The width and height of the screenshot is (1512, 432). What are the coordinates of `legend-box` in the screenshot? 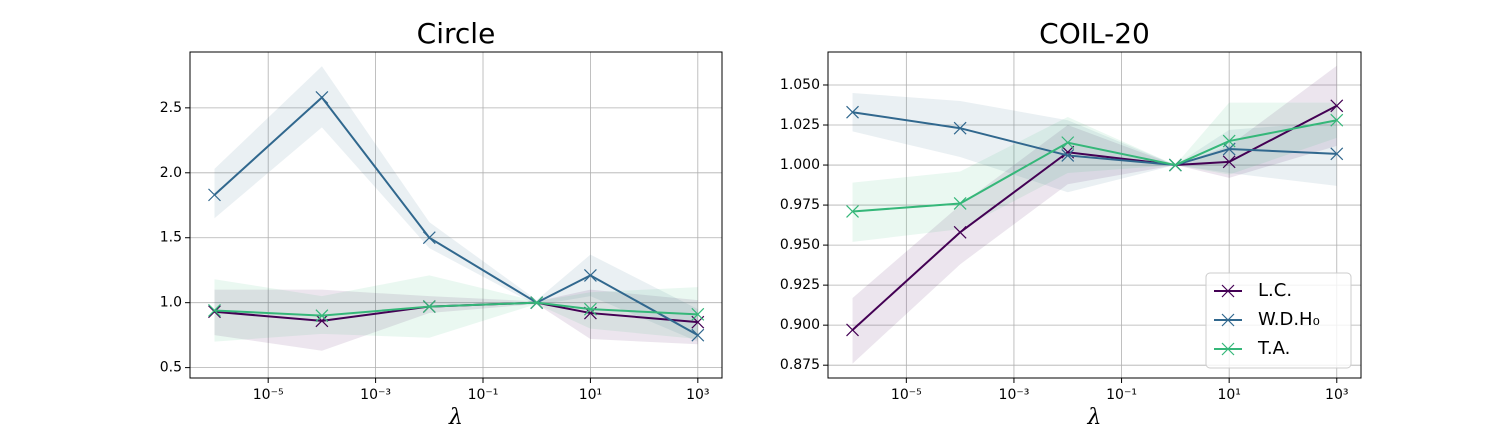 It's located at (1278, 320).